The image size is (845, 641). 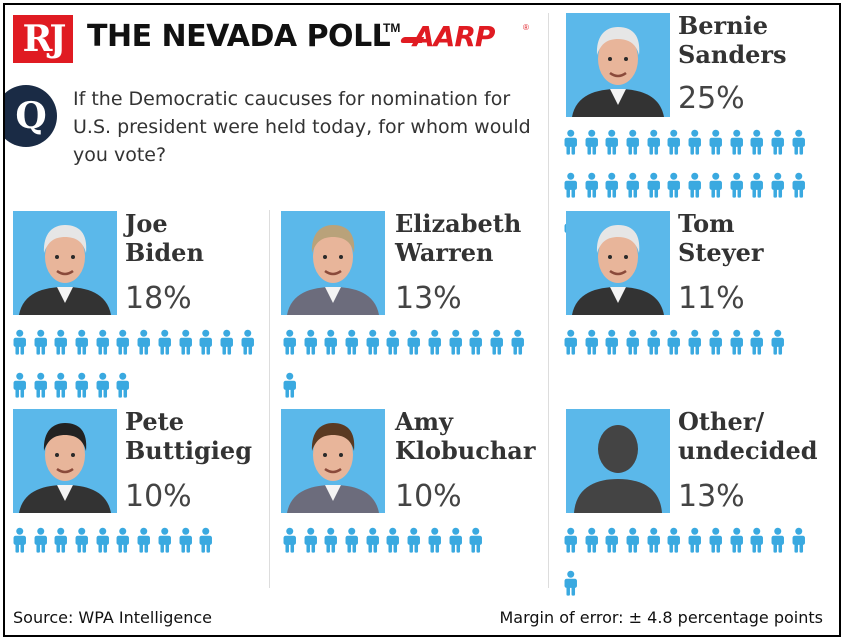 What do you see at coordinates (158, 496) in the screenshot?
I see `candidate-percent-pete-buttigieg: 10%` at bounding box center [158, 496].